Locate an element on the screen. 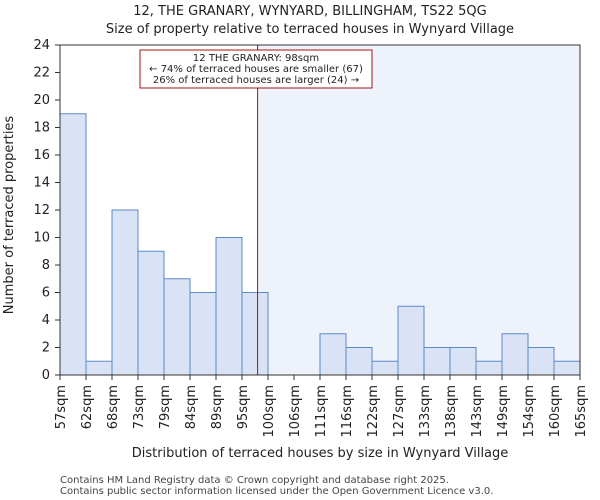  y-tick-label: 24 is located at coordinates (41, 45).